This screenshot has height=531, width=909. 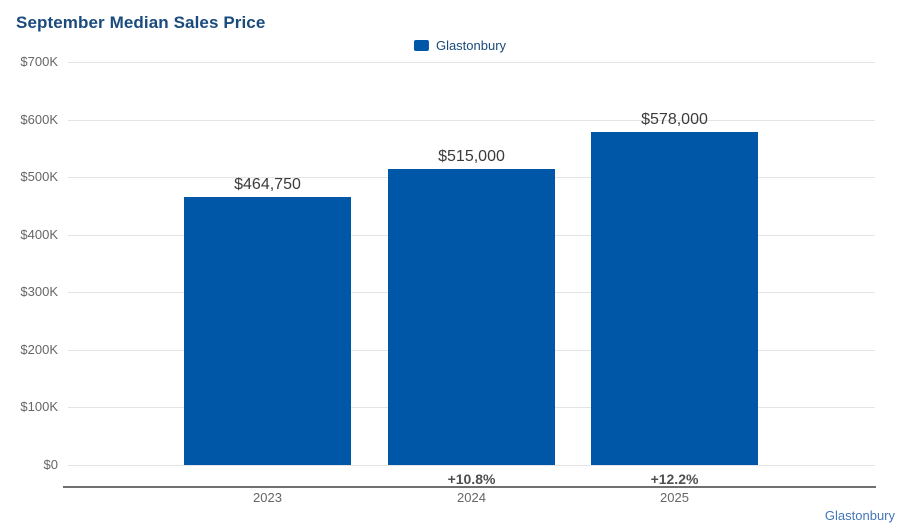 What do you see at coordinates (859, 515) in the screenshot?
I see `footer-town-label: Glastonbury` at bounding box center [859, 515].